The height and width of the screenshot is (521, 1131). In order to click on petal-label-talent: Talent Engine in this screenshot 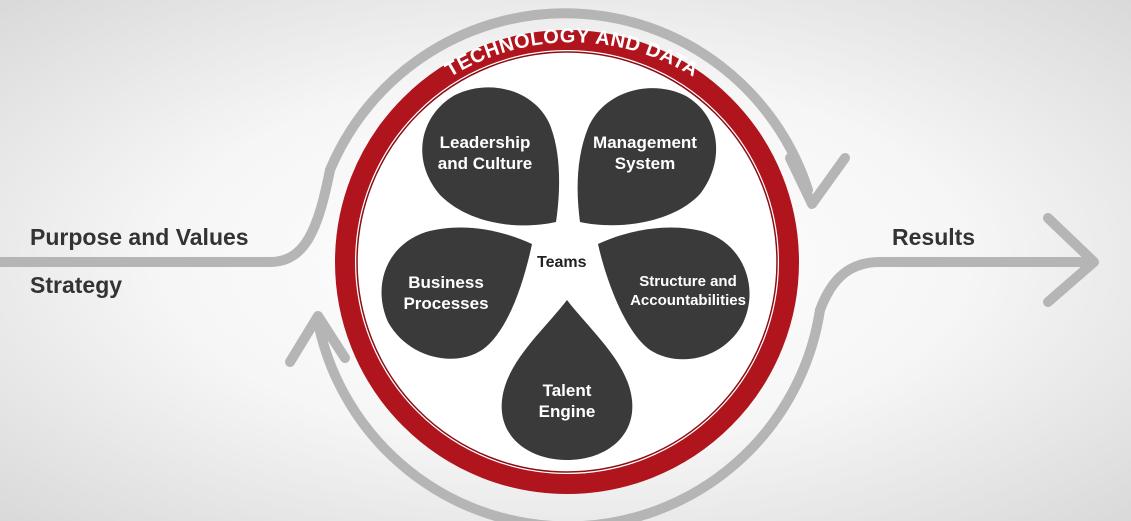, I will do `click(567, 401)`.